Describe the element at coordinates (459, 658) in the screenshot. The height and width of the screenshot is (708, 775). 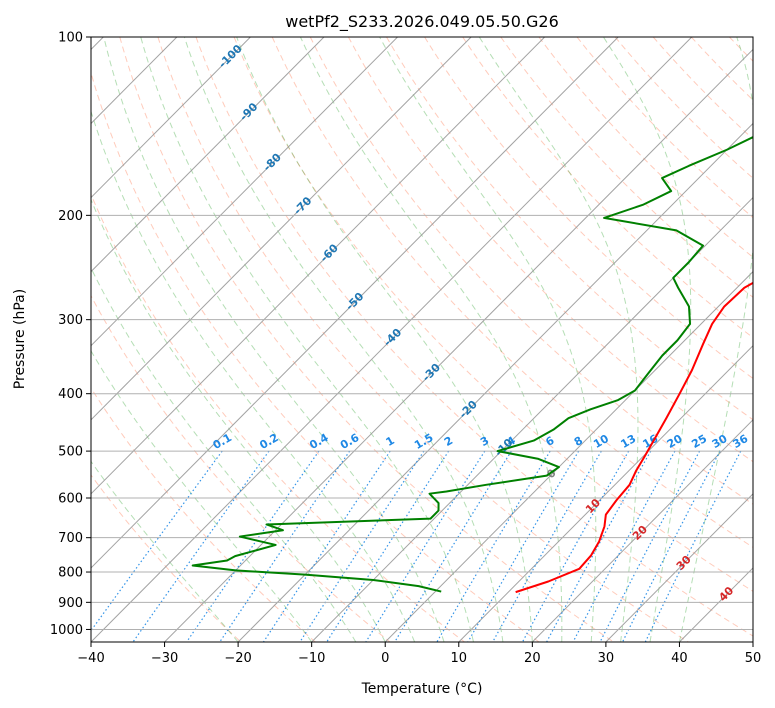
I see `x-tick-label: 10` at that location.